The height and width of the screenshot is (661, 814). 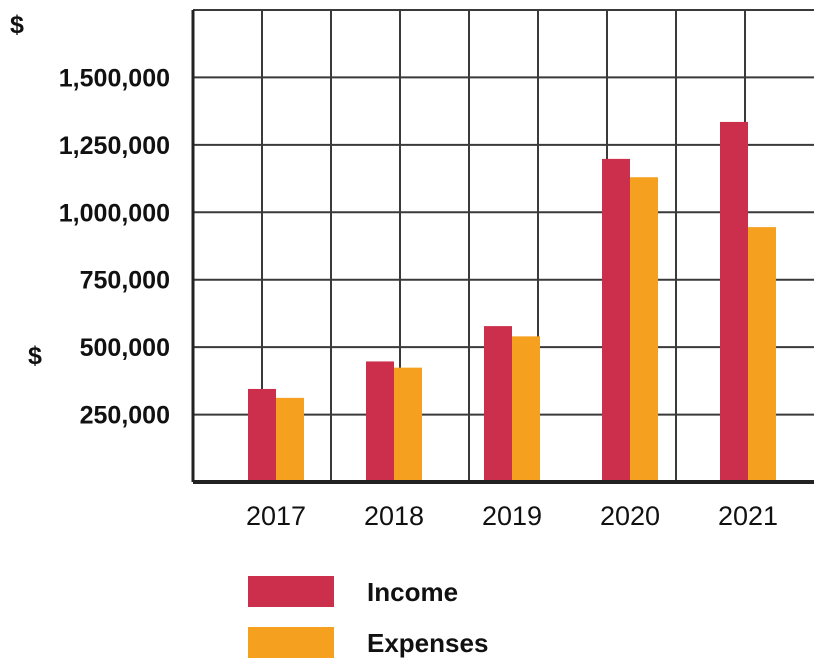 What do you see at coordinates (762, 354) in the screenshot?
I see `bar-expenses-2021` at bounding box center [762, 354].